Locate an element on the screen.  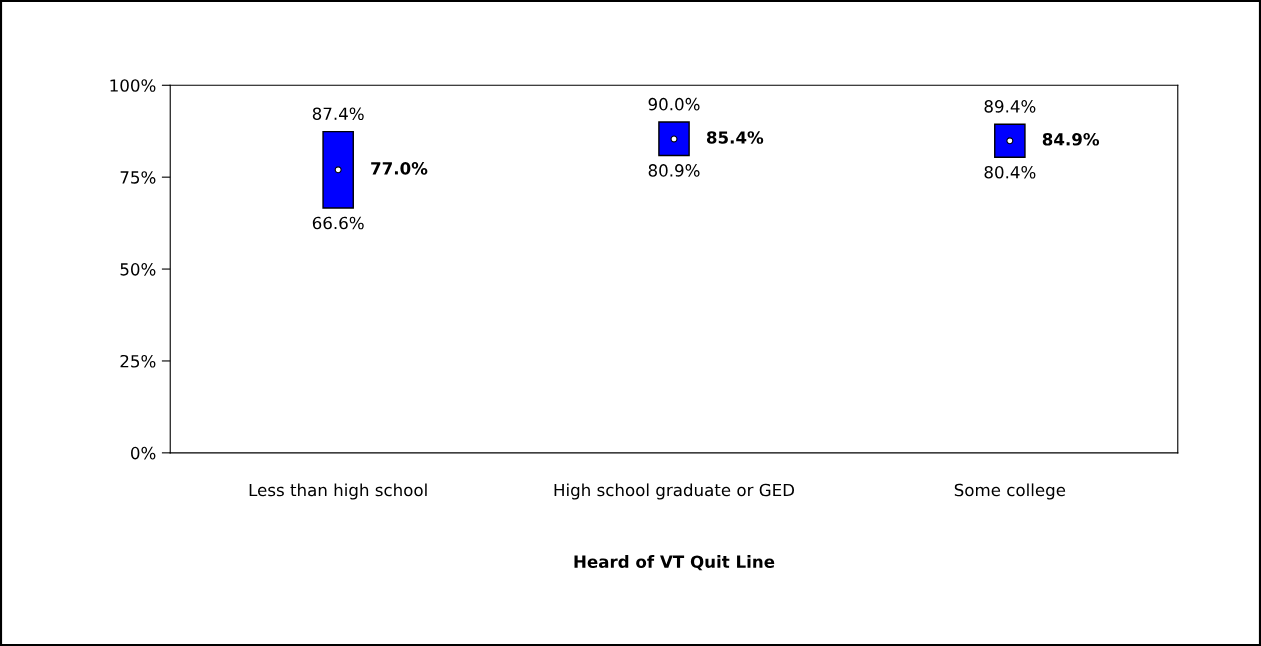
annotation: 89.4% is located at coordinates (1010, 106).